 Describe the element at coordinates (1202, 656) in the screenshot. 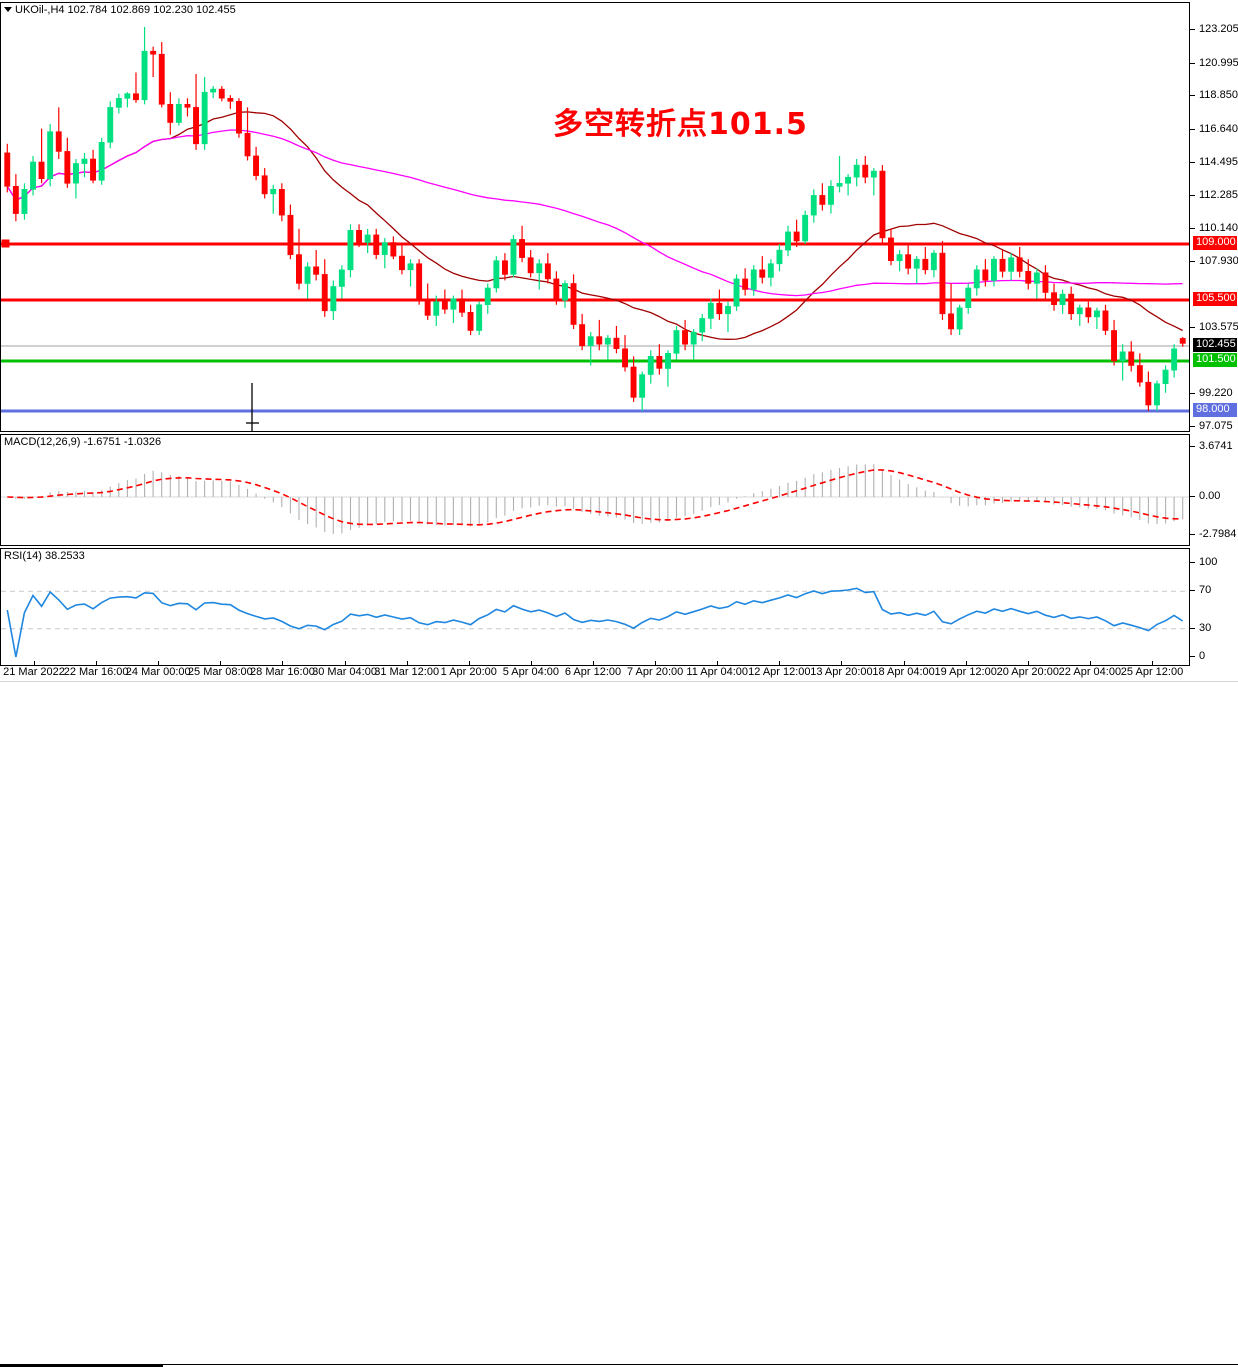

I see `rsi-tick-label: 0` at that location.